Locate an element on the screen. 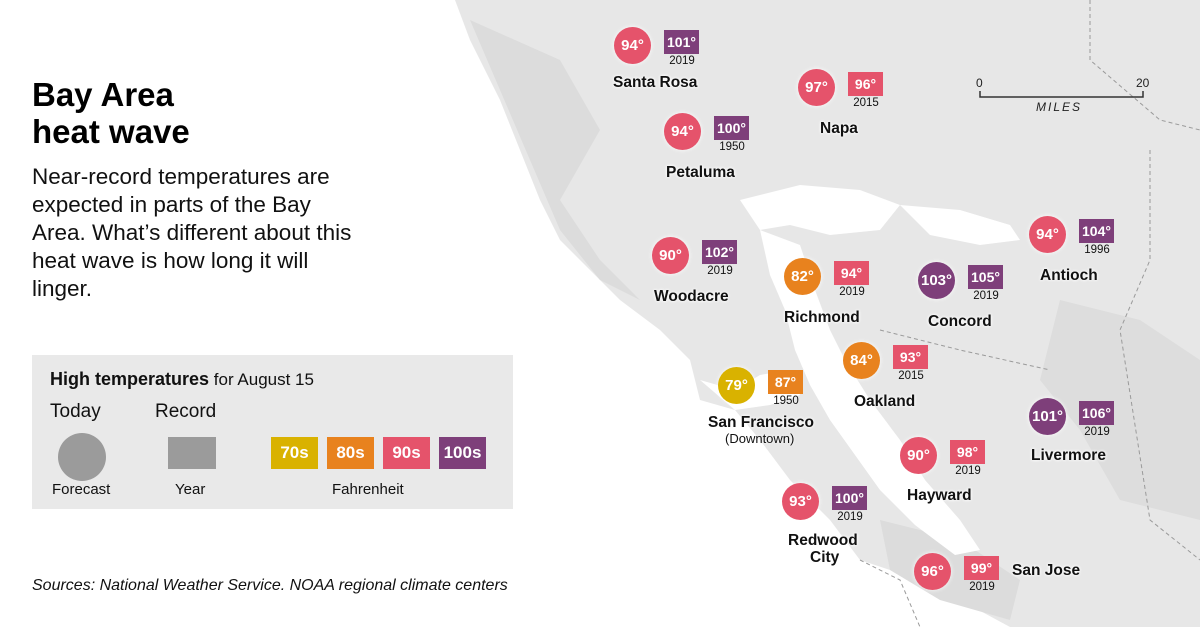 The width and height of the screenshot is (1200, 627). city-name-line-2: City is located at coordinates (825, 557).